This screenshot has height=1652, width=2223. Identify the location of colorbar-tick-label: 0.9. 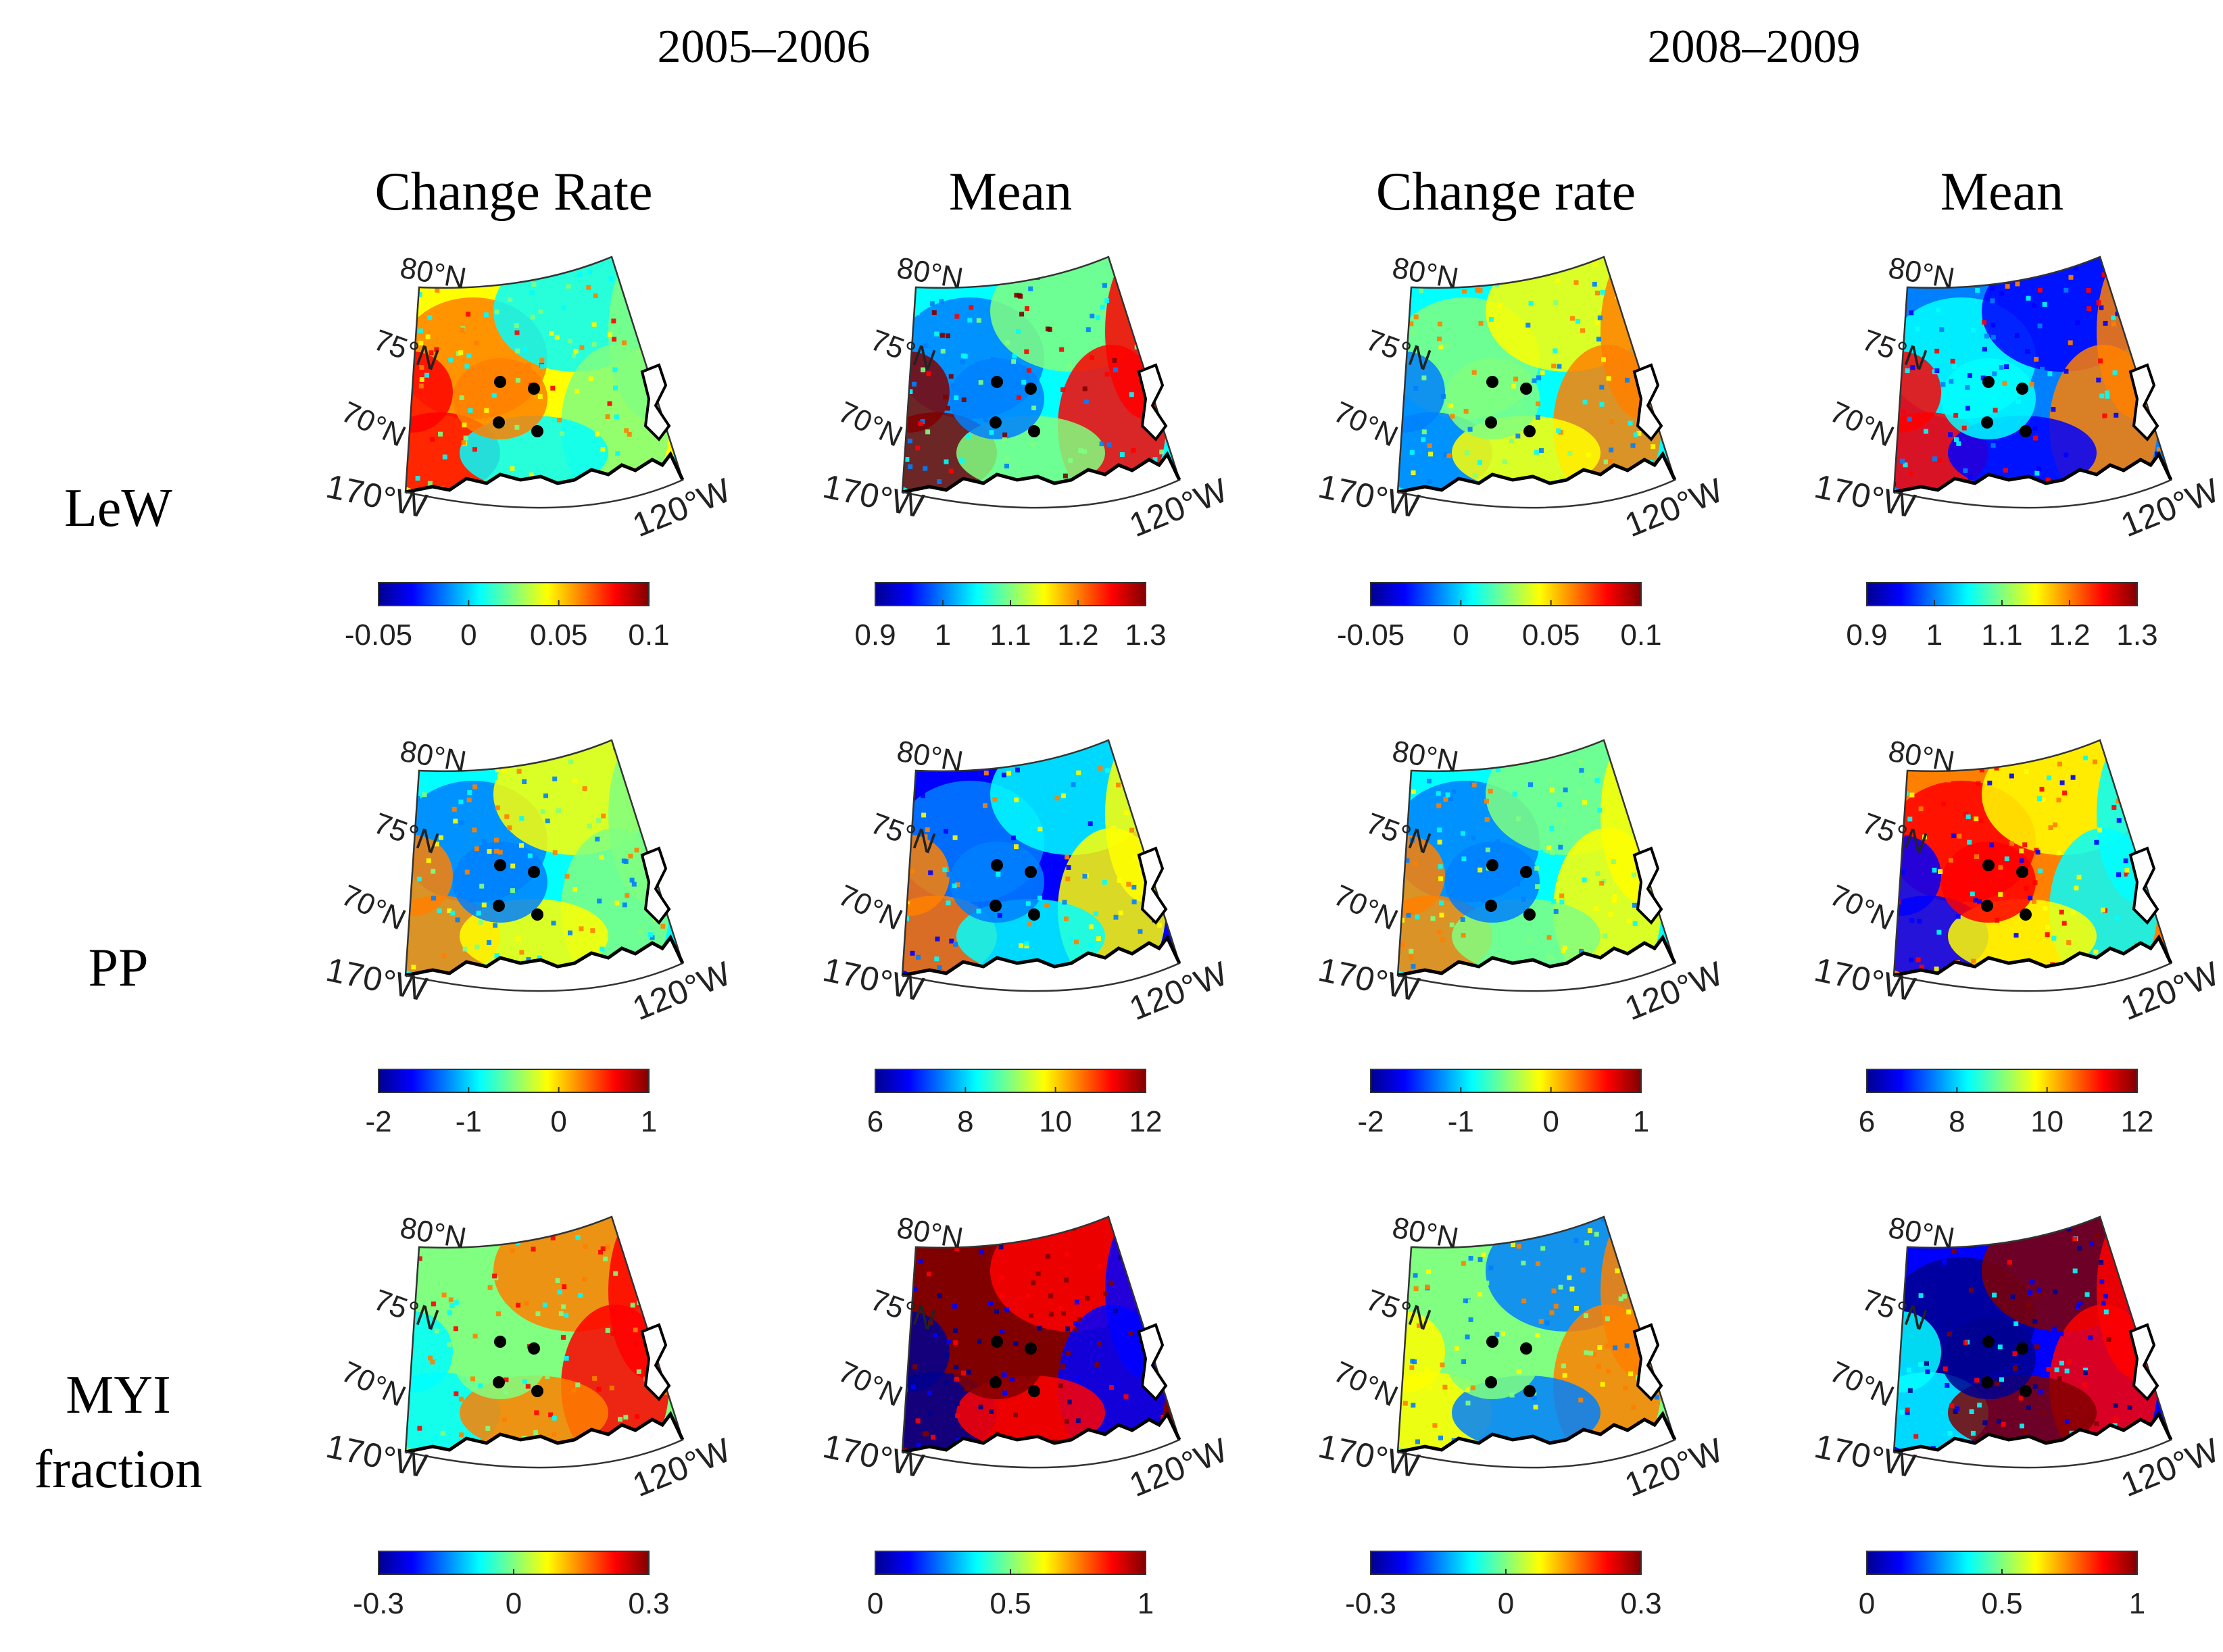
(875, 635).